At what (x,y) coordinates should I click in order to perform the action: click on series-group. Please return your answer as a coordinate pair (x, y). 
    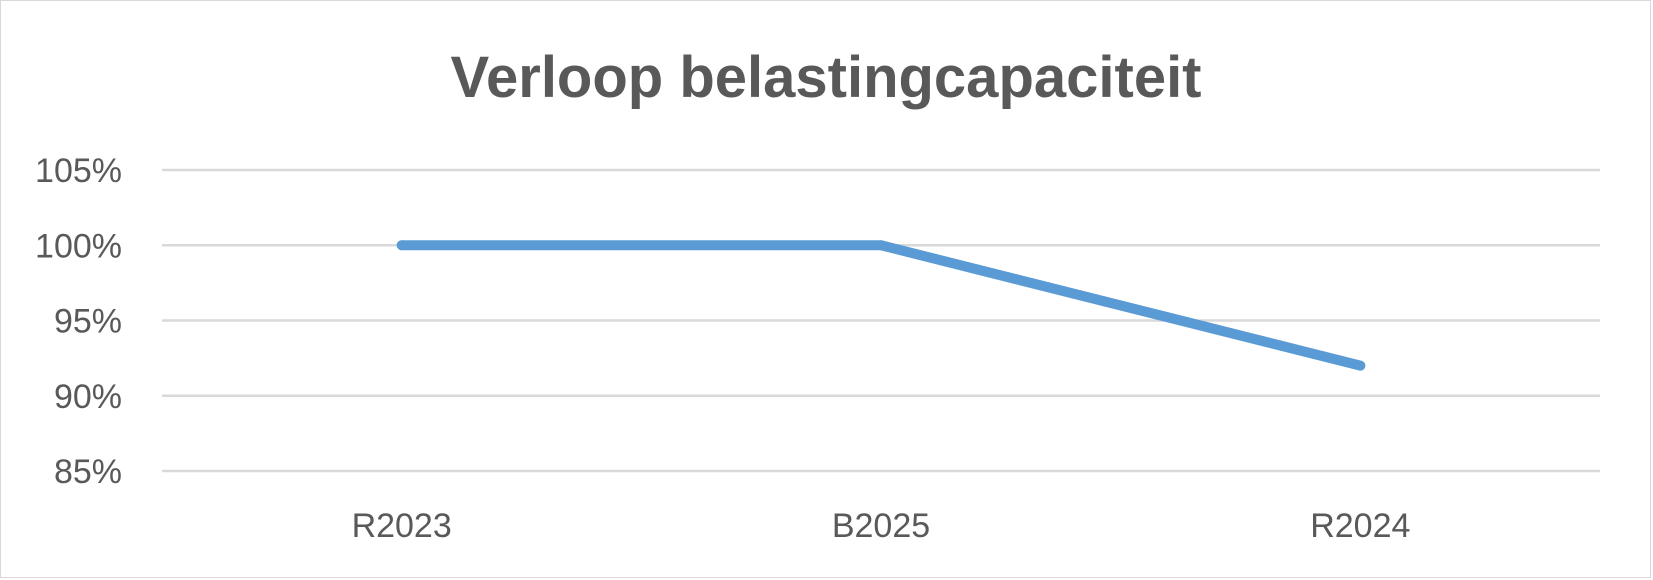
    Looking at the image, I should click on (881, 305).